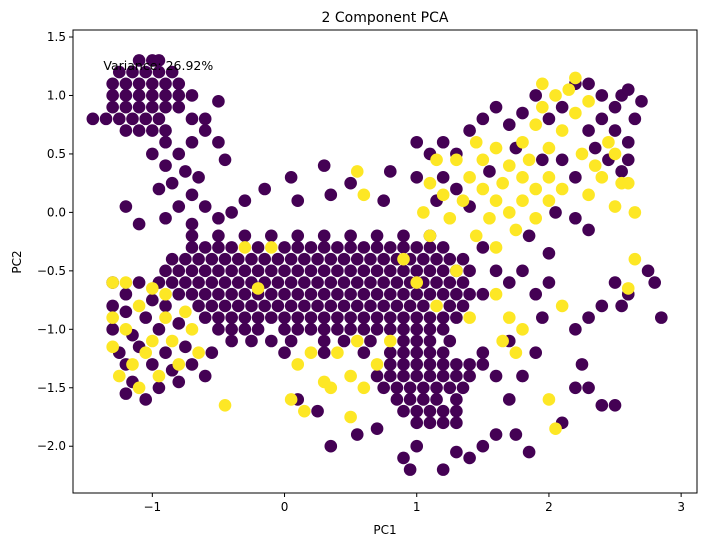 This screenshot has height=551, width=702. Describe the element at coordinates (384, 530) in the screenshot. I see `x-axis-label: PC1` at that location.